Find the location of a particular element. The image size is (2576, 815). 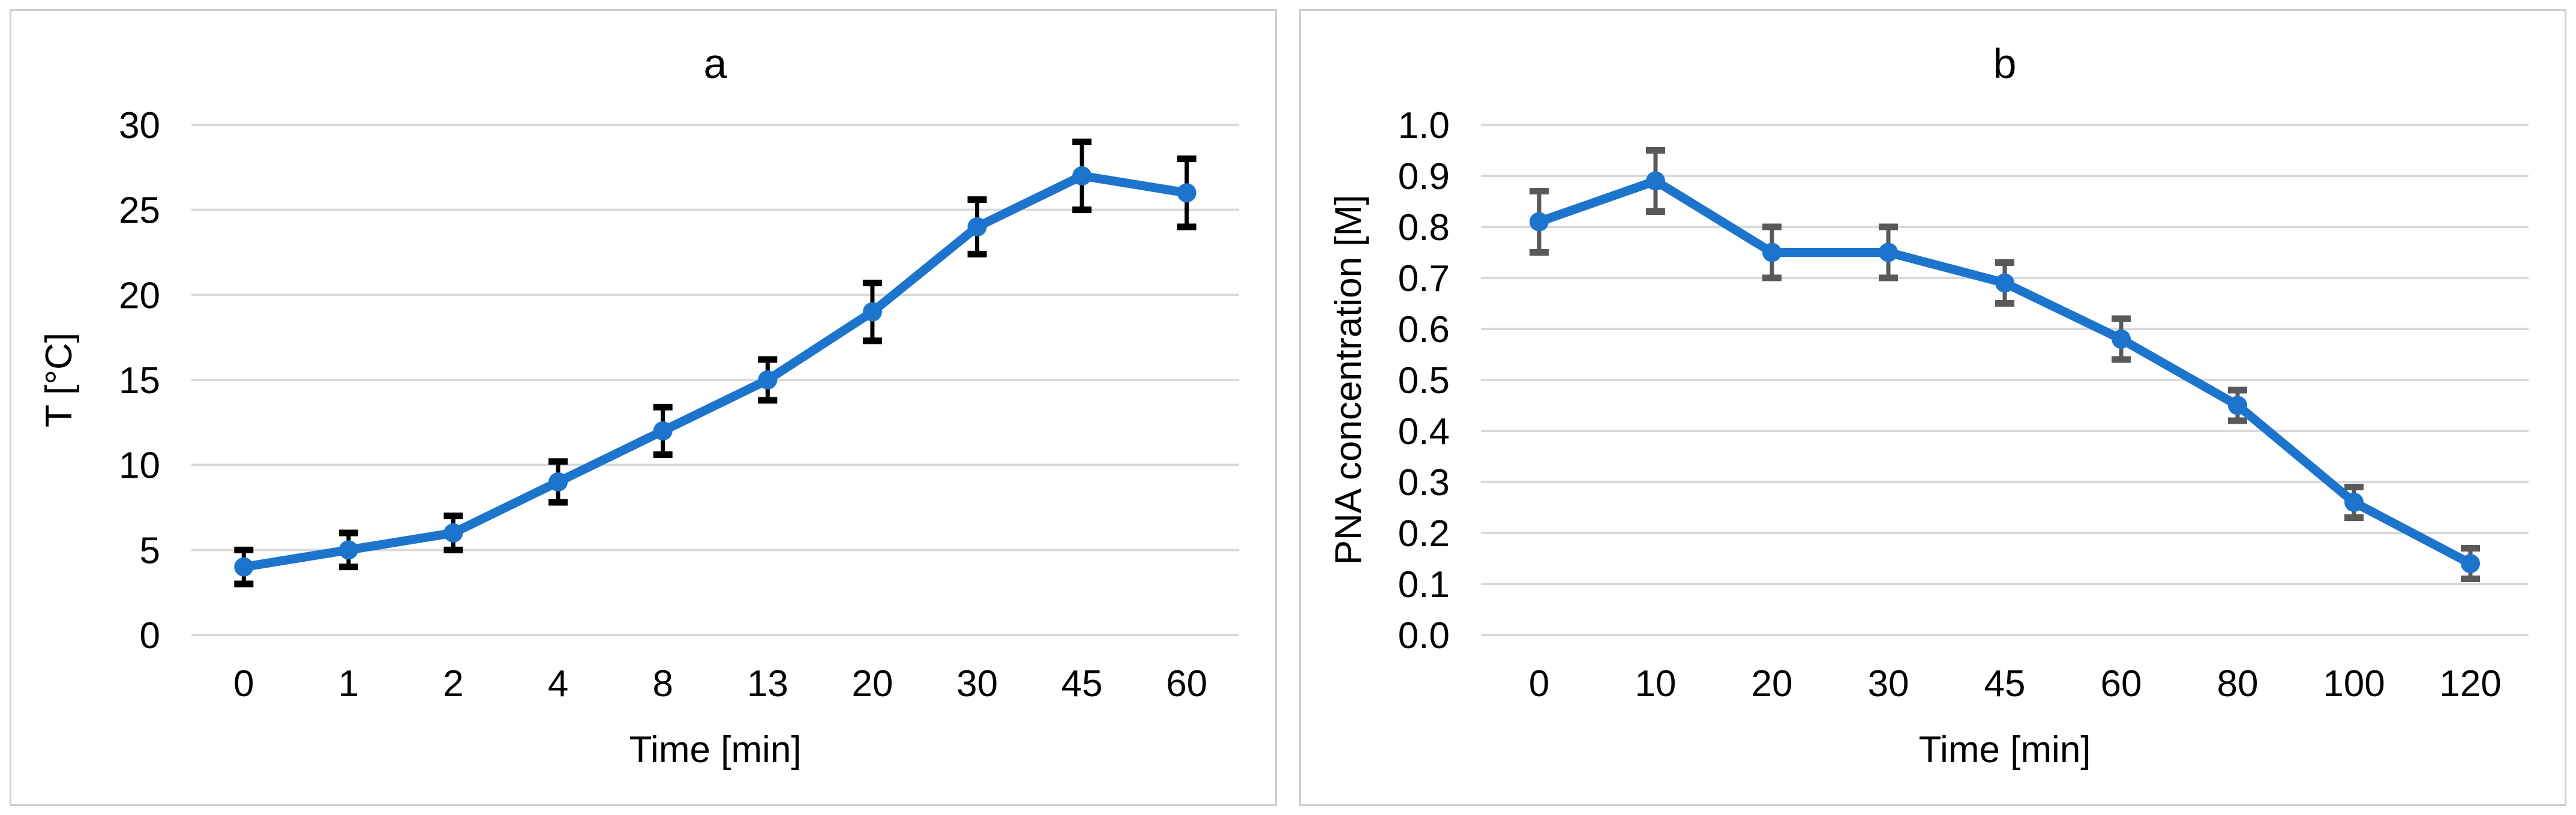

y-tick-label: 5 is located at coordinates (150, 550).